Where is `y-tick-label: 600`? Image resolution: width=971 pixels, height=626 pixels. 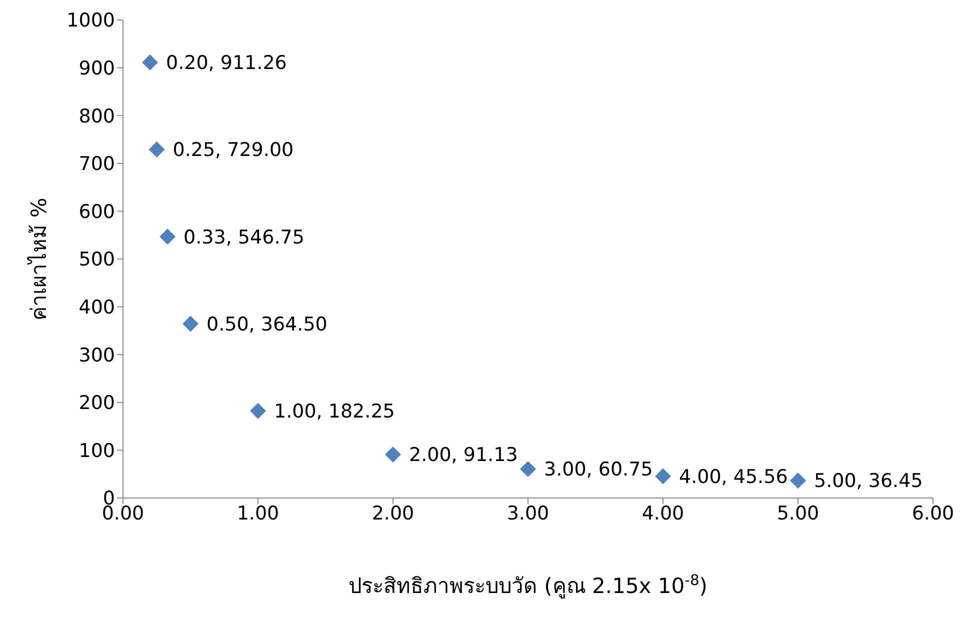
y-tick-label: 600 is located at coordinates (96, 211).